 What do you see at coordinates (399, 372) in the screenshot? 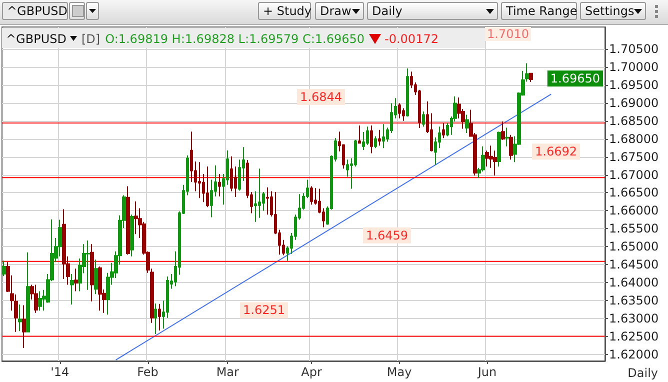
I see `x-tick-label: May` at bounding box center [399, 372].